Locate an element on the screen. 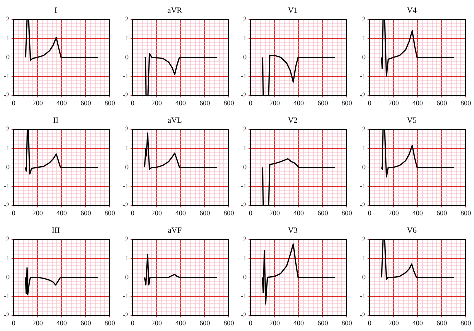 The height and width of the screenshot is (331, 474). chart-title: II is located at coordinates (56, 120).